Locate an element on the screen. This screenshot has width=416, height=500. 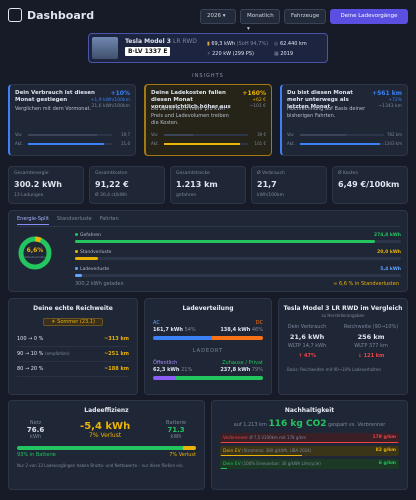
bar-label: Akt. is located at coordinates (291, 143).